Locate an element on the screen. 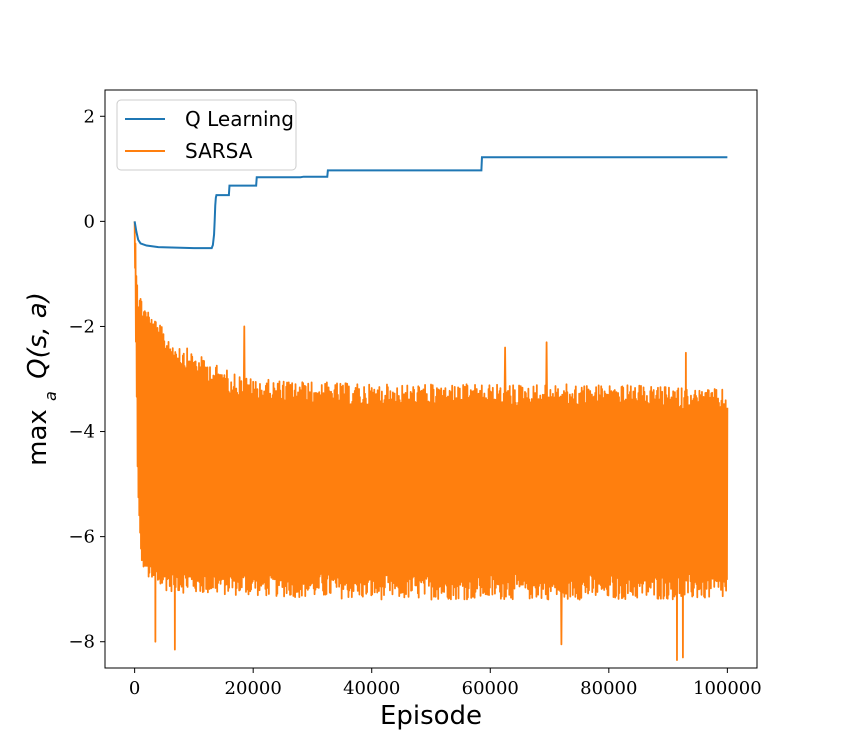 The height and width of the screenshot is (751, 841). x-tick-label-1: 20000 is located at coordinates (253, 688).